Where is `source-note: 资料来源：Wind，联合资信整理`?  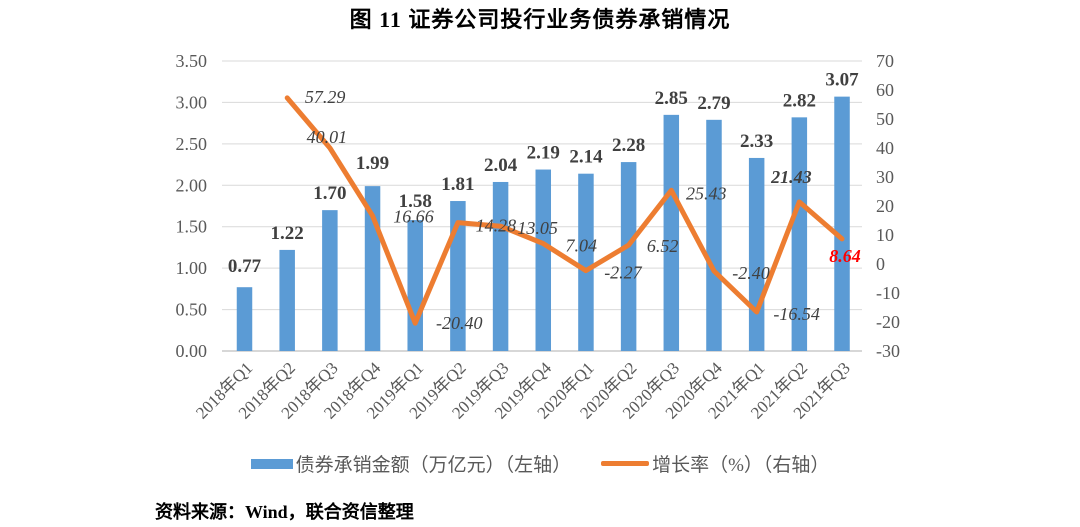
source-note: 资料来源：Wind，联合资信整理 is located at coordinates (284, 512).